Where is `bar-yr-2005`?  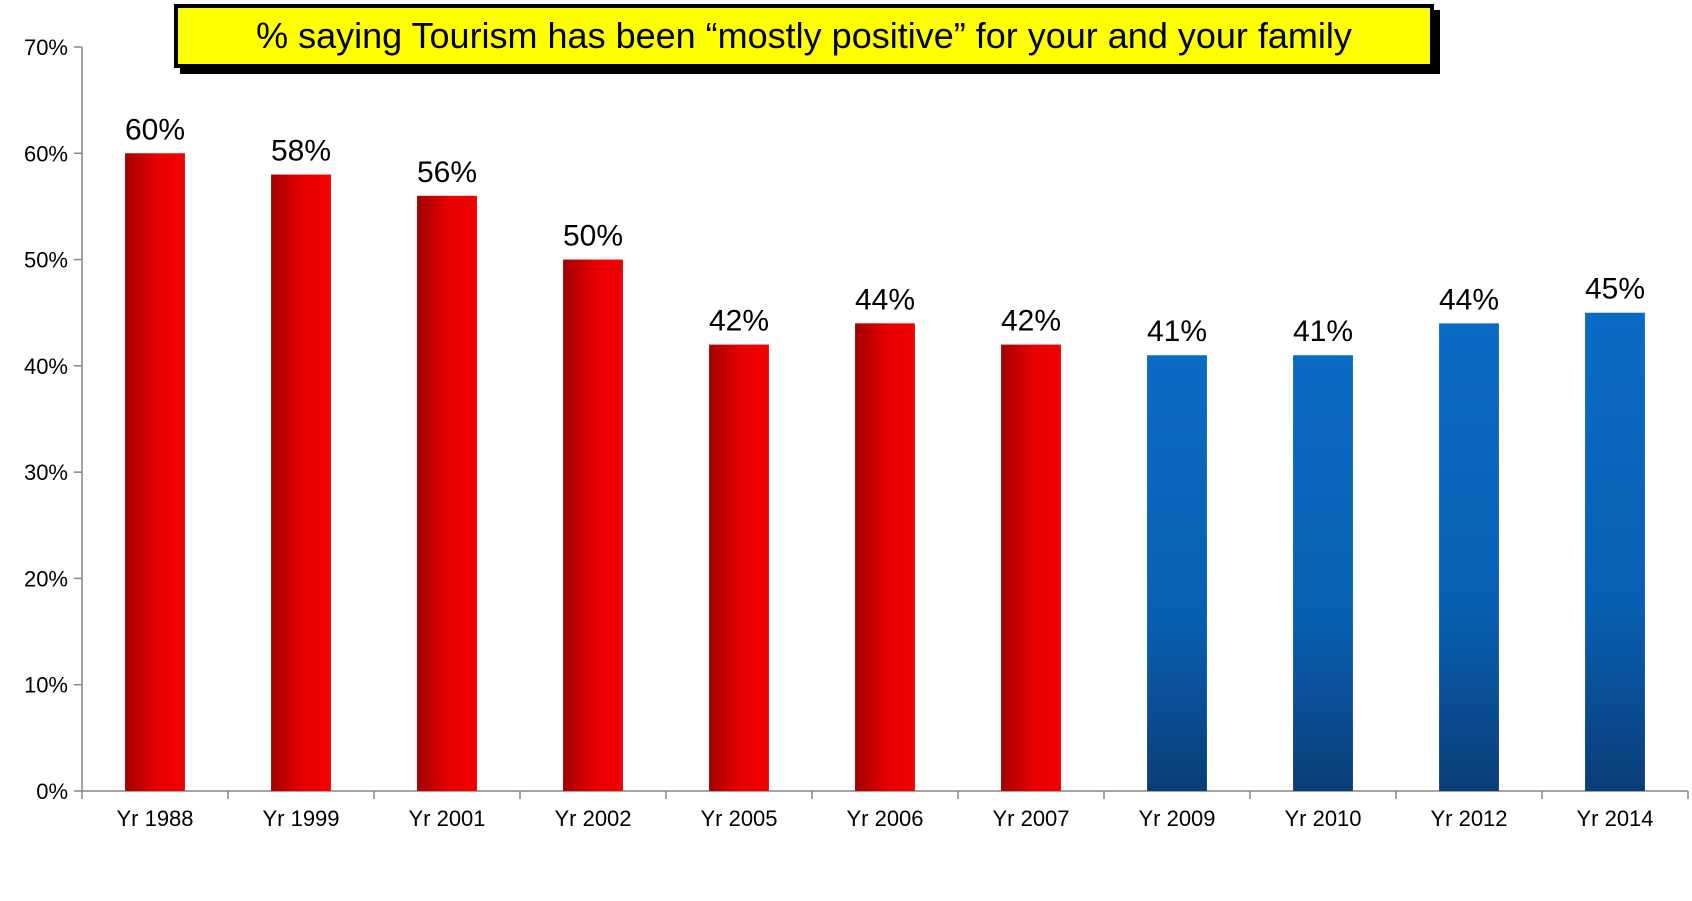 bar-yr-2005 is located at coordinates (739, 567).